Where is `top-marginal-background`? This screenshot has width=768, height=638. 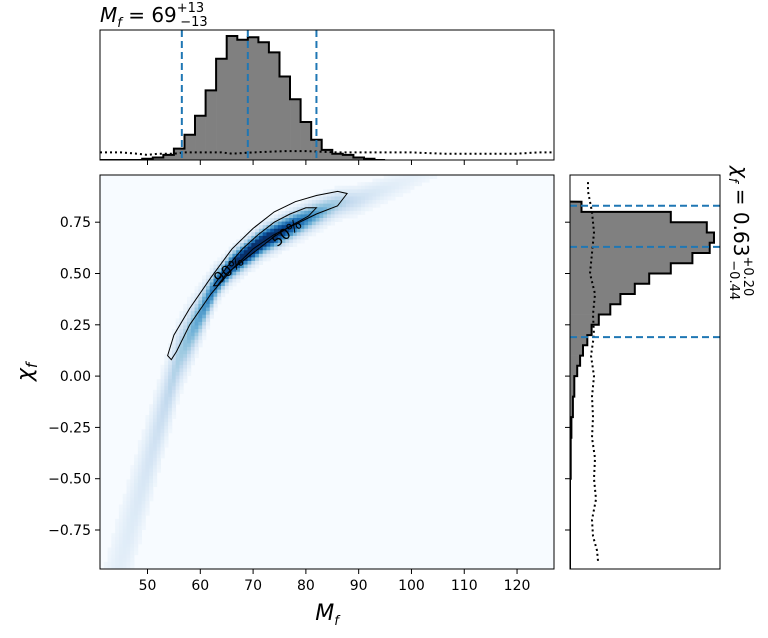
top-marginal-background is located at coordinates (327, 95).